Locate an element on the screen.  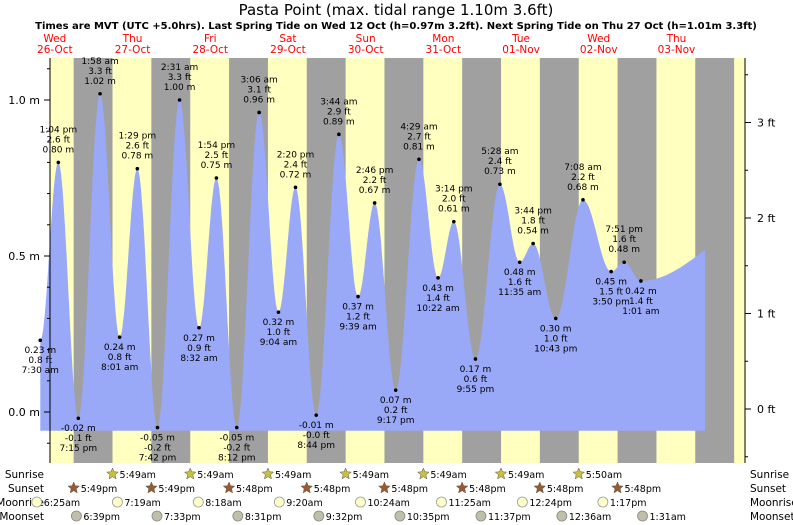
tide-label: 0.75 m is located at coordinates (217, 166).